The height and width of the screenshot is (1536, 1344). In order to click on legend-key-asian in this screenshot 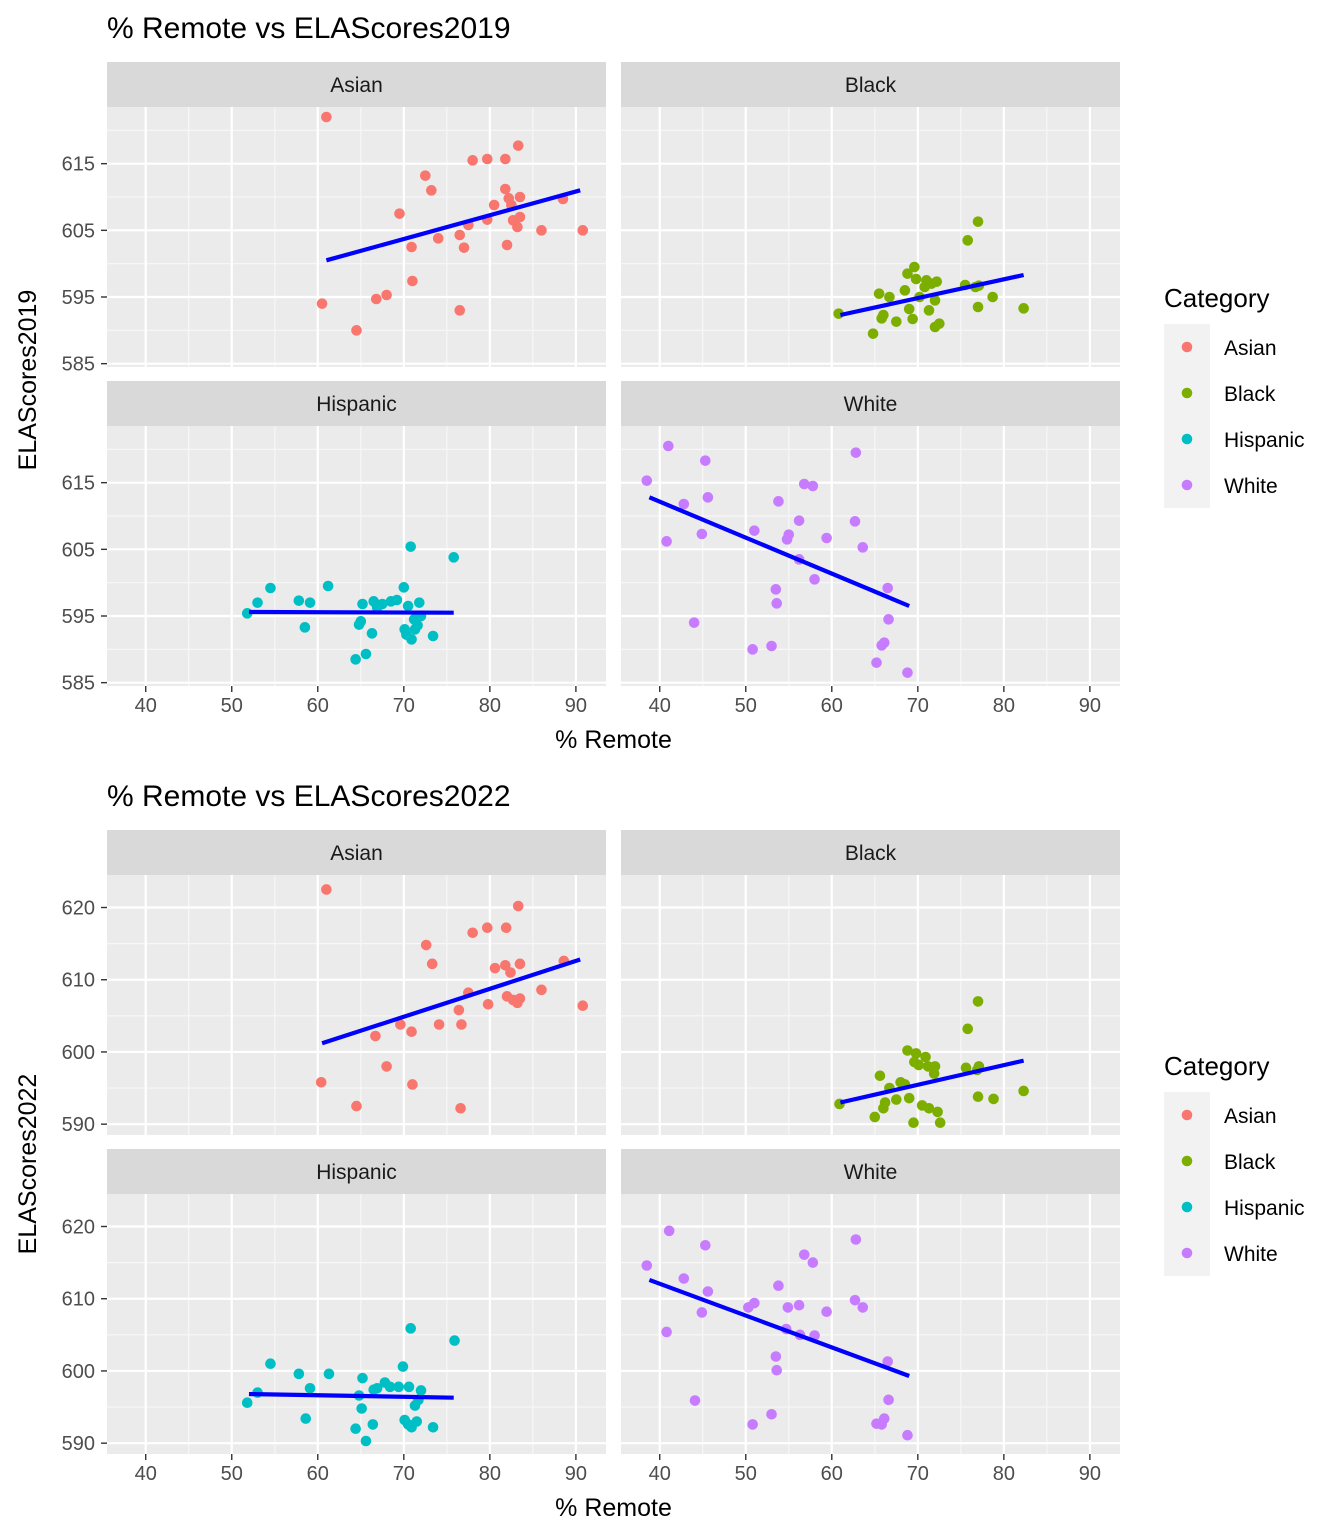, I will do `click(1187, 1115)`.